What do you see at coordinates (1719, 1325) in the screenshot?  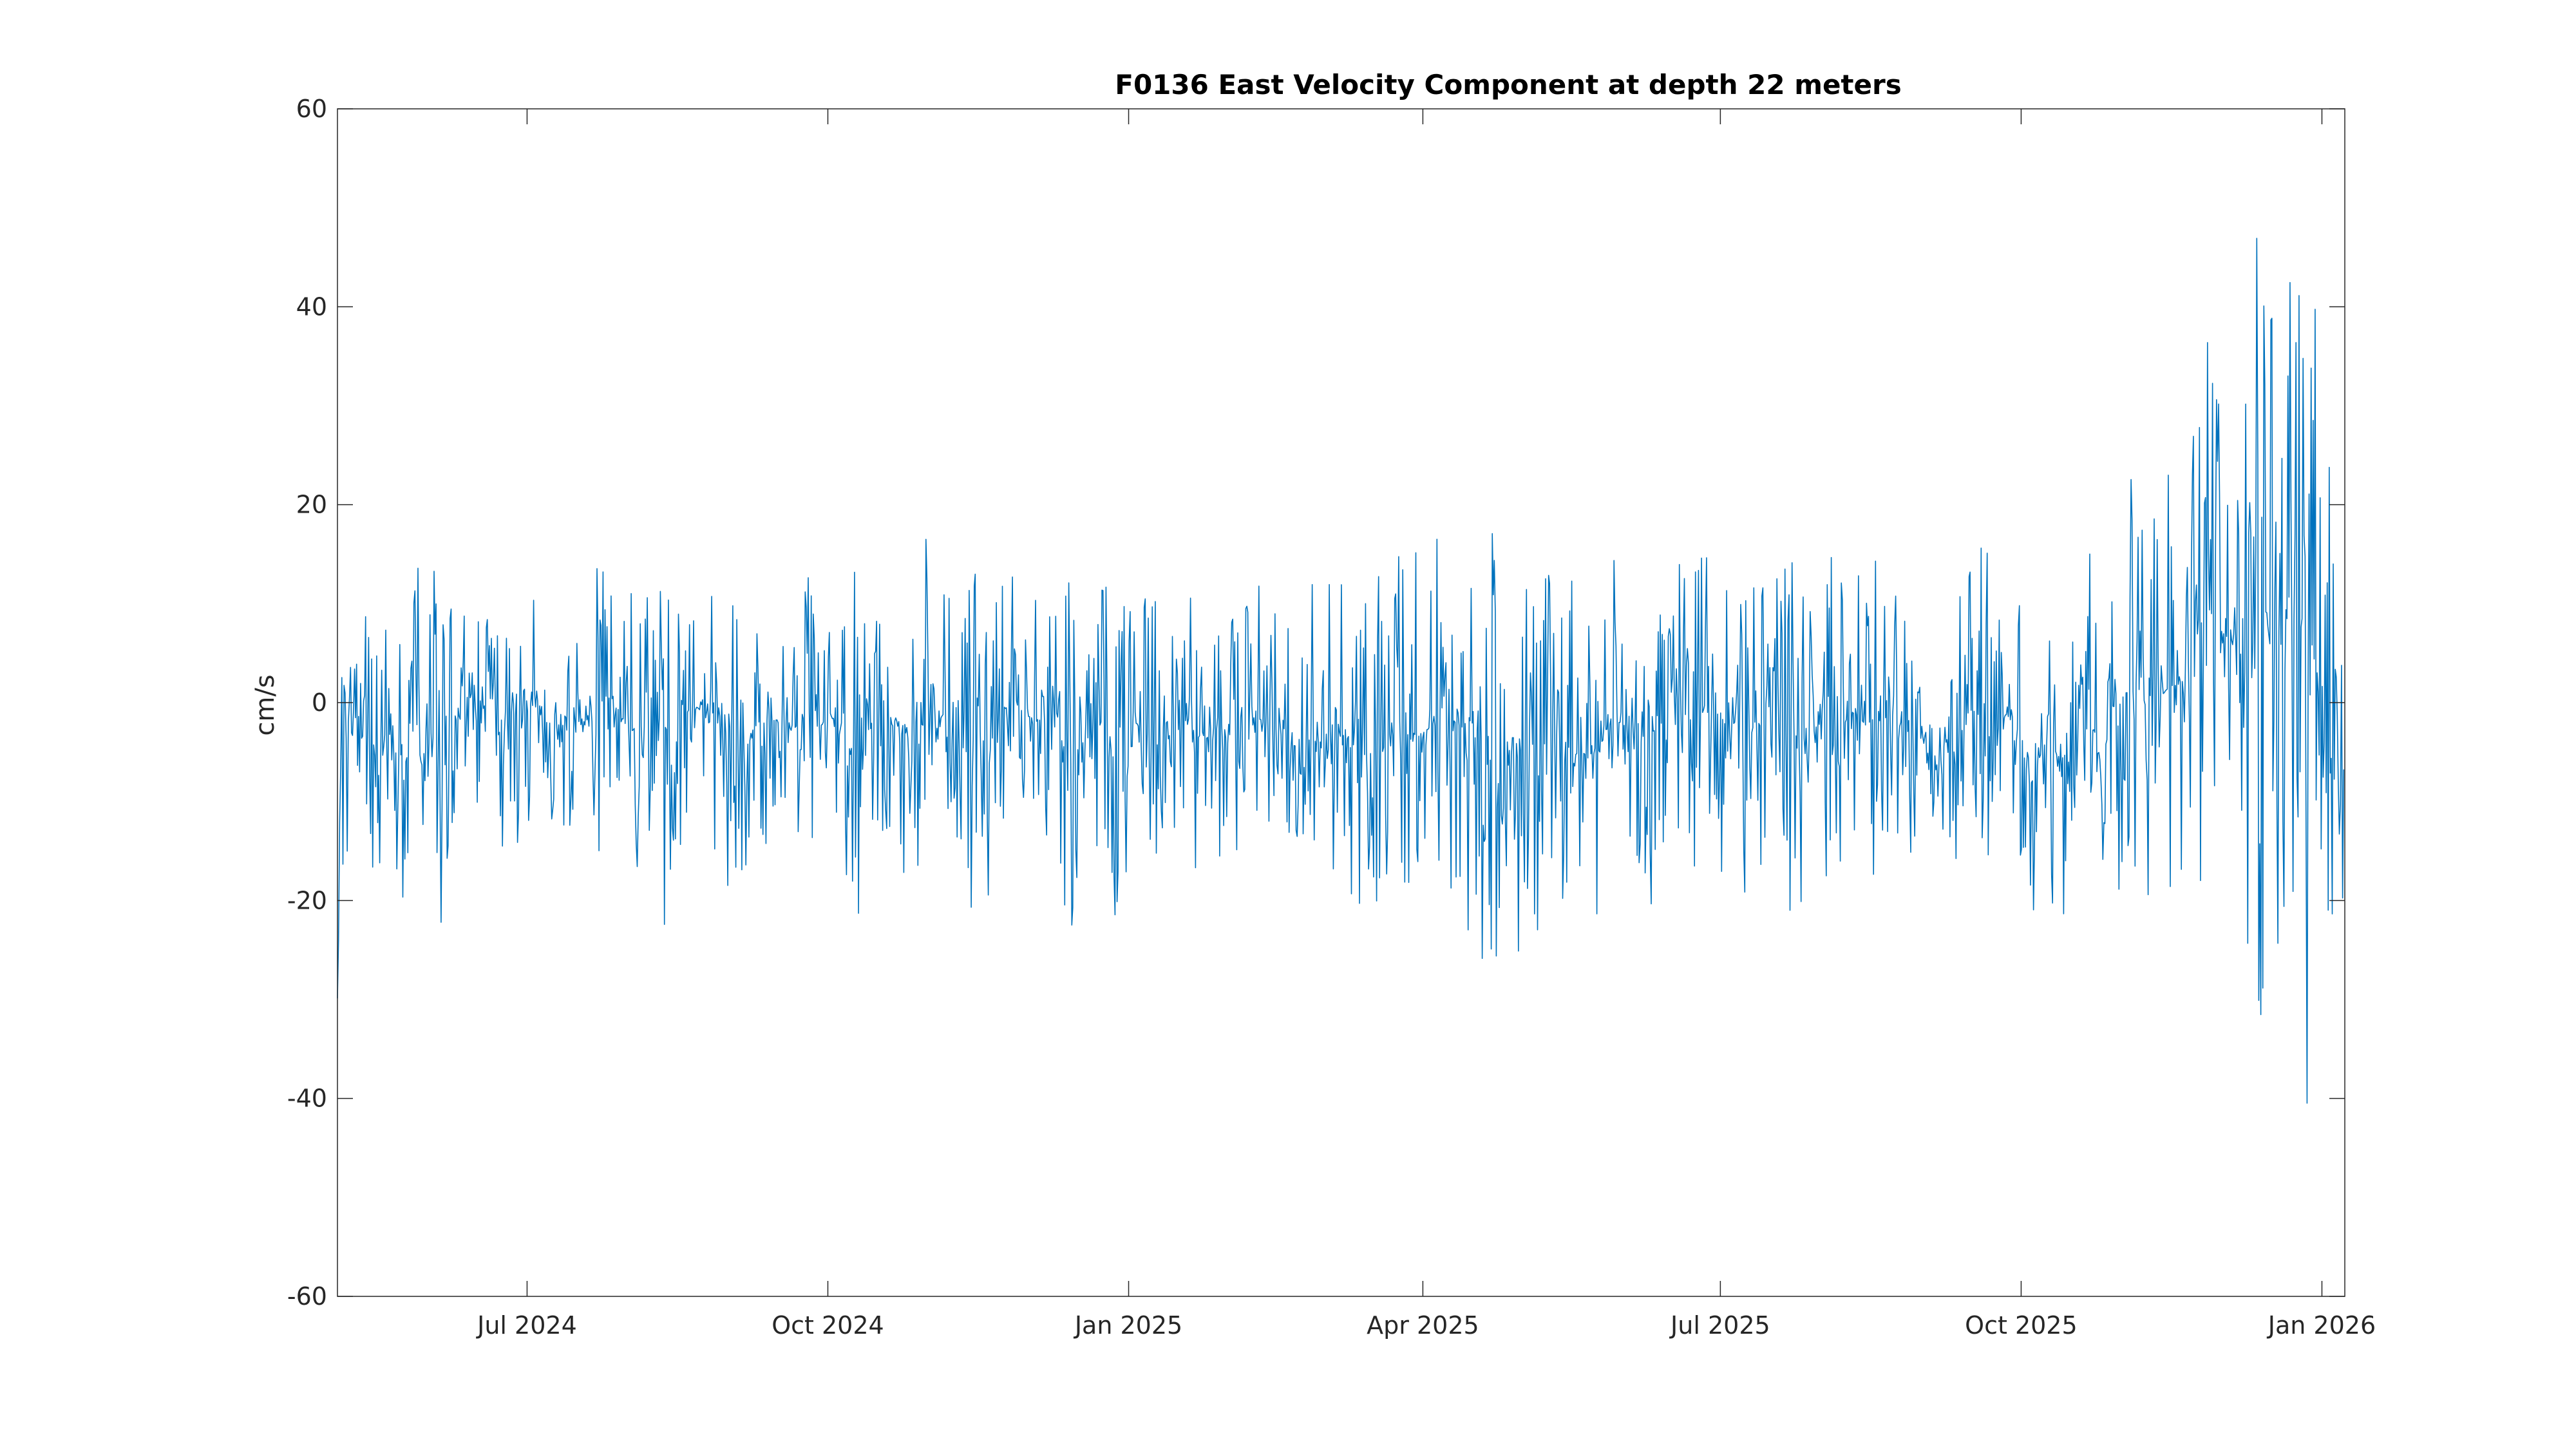 I see `x-tick-label: Jul 2025` at bounding box center [1719, 1325].